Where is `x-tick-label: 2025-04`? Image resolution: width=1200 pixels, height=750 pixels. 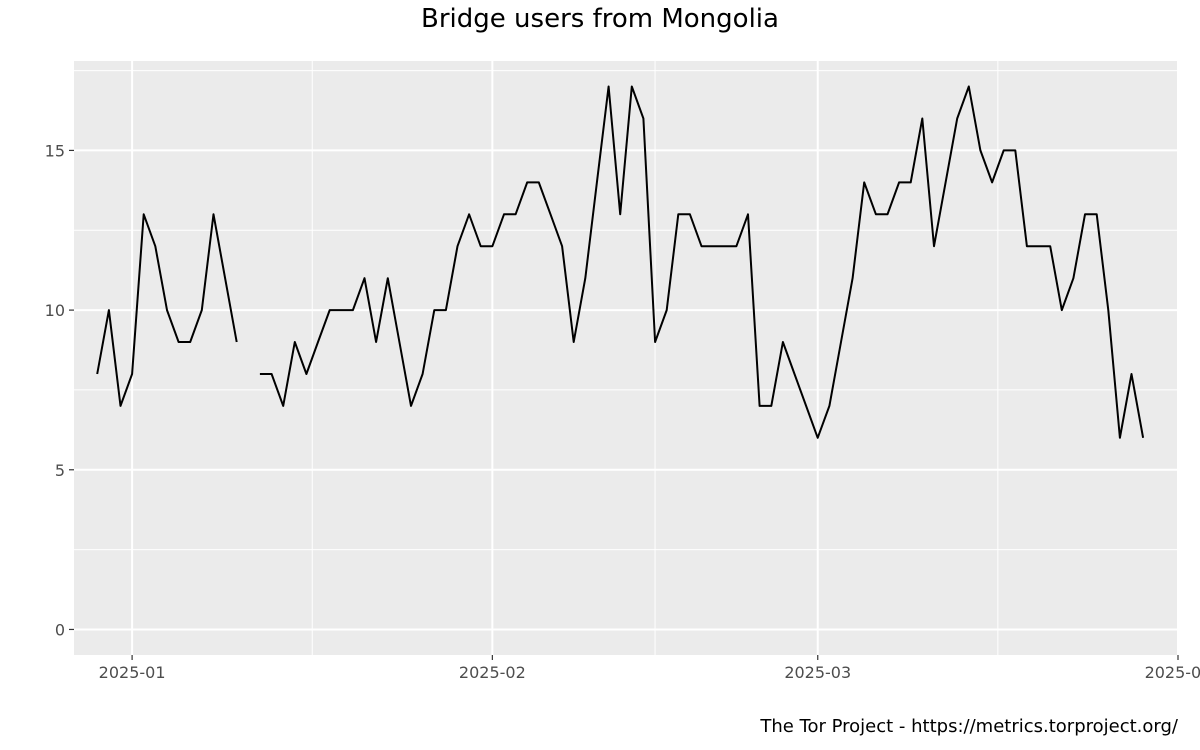 x-tick-label: 2025-04 is located at coordinates (1172, 672).